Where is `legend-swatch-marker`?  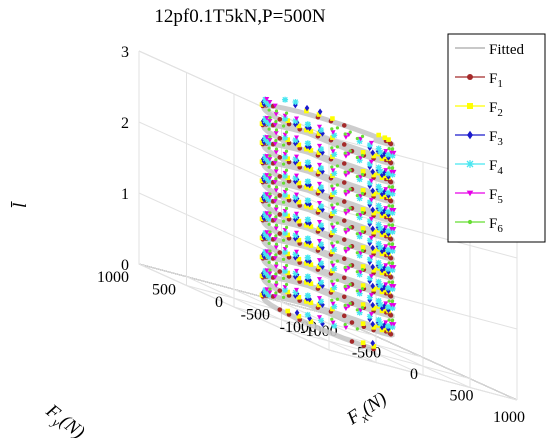
legend-swatch-marker is located at coordinates (470, 222).